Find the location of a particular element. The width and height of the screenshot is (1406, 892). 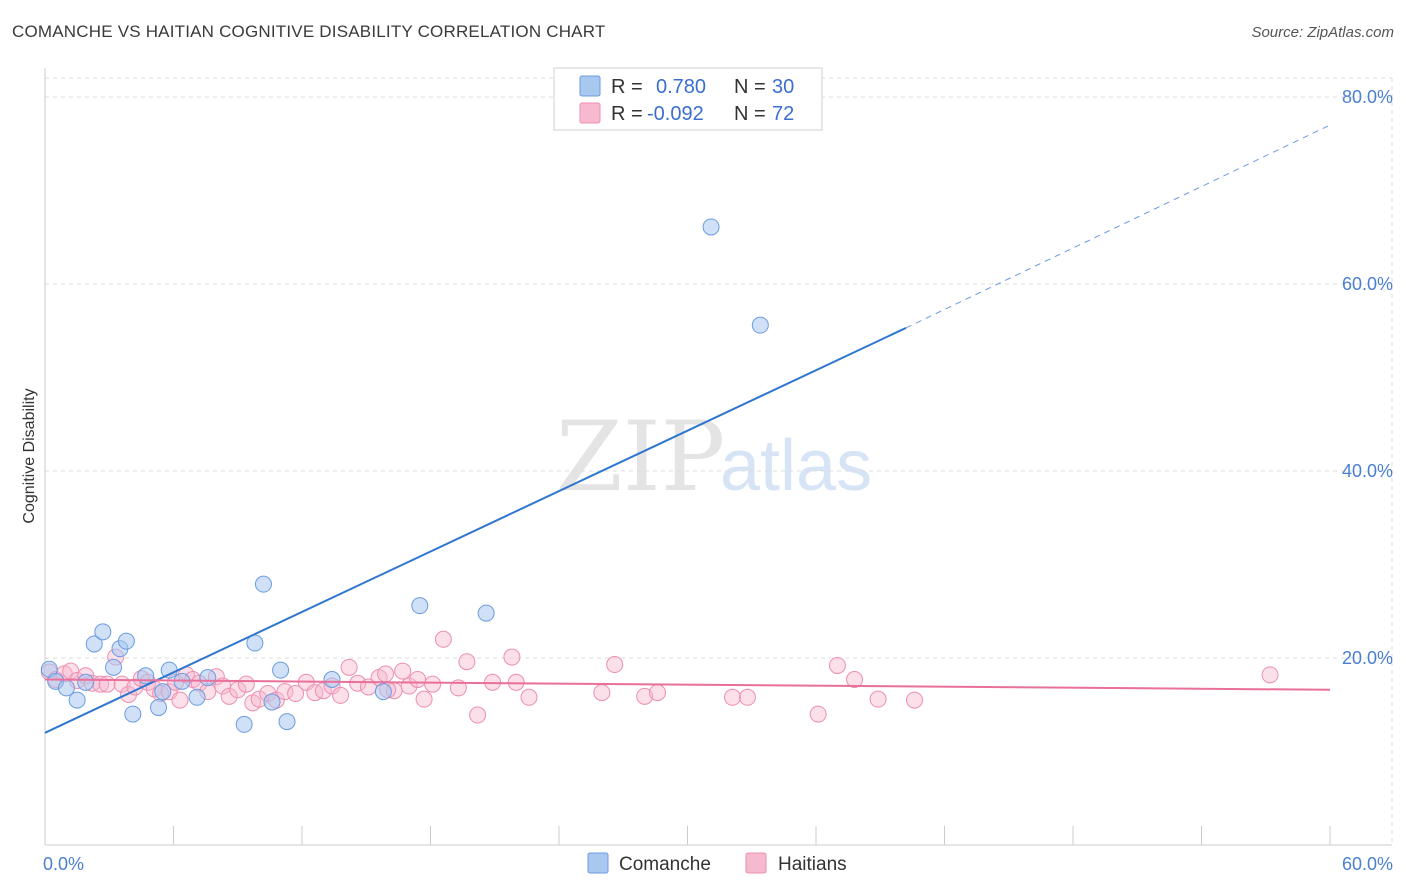

legend-n-value-haitians: 72 is located at coordinates (783, 114).